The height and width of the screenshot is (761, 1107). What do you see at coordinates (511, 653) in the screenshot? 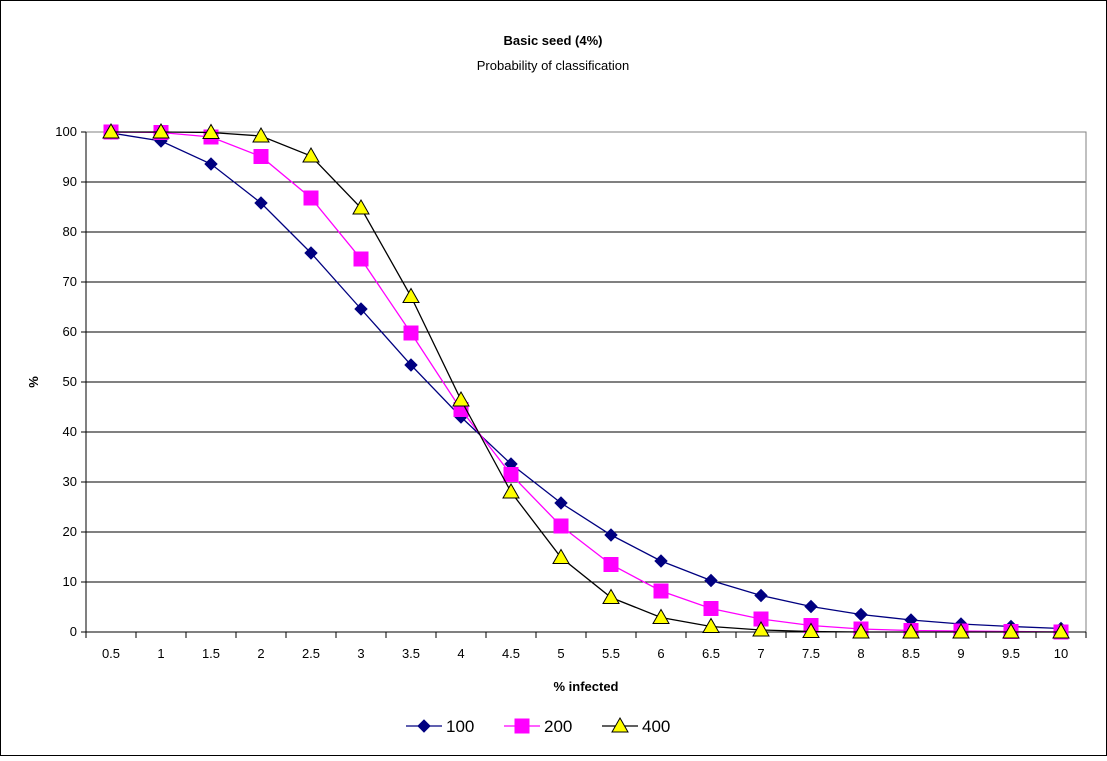
I see `x-tick-label-8: 4.5` at bounding box center [511, 653].